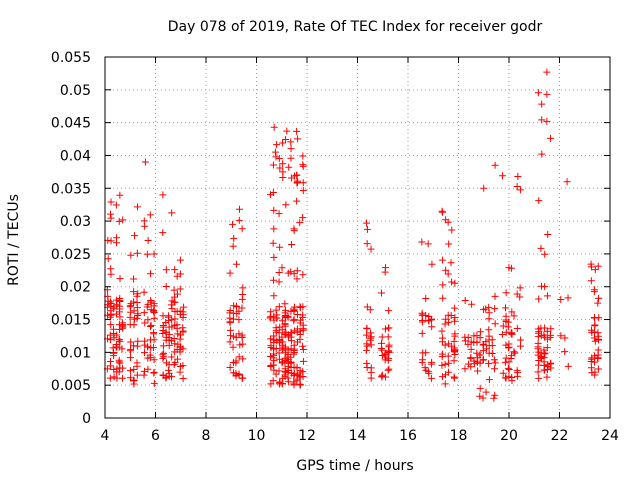  What do you see at coordinates (71, 189) in the screenshot?
I see `y-tick-label: 0.035` at bounding box center [71, 189].